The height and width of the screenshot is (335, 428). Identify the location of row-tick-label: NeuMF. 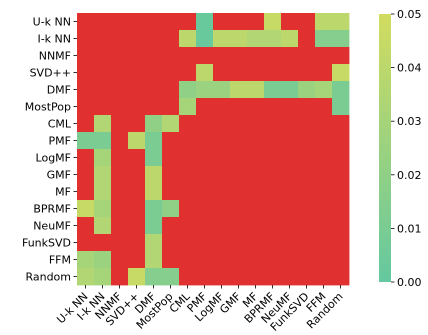
(52, 226).